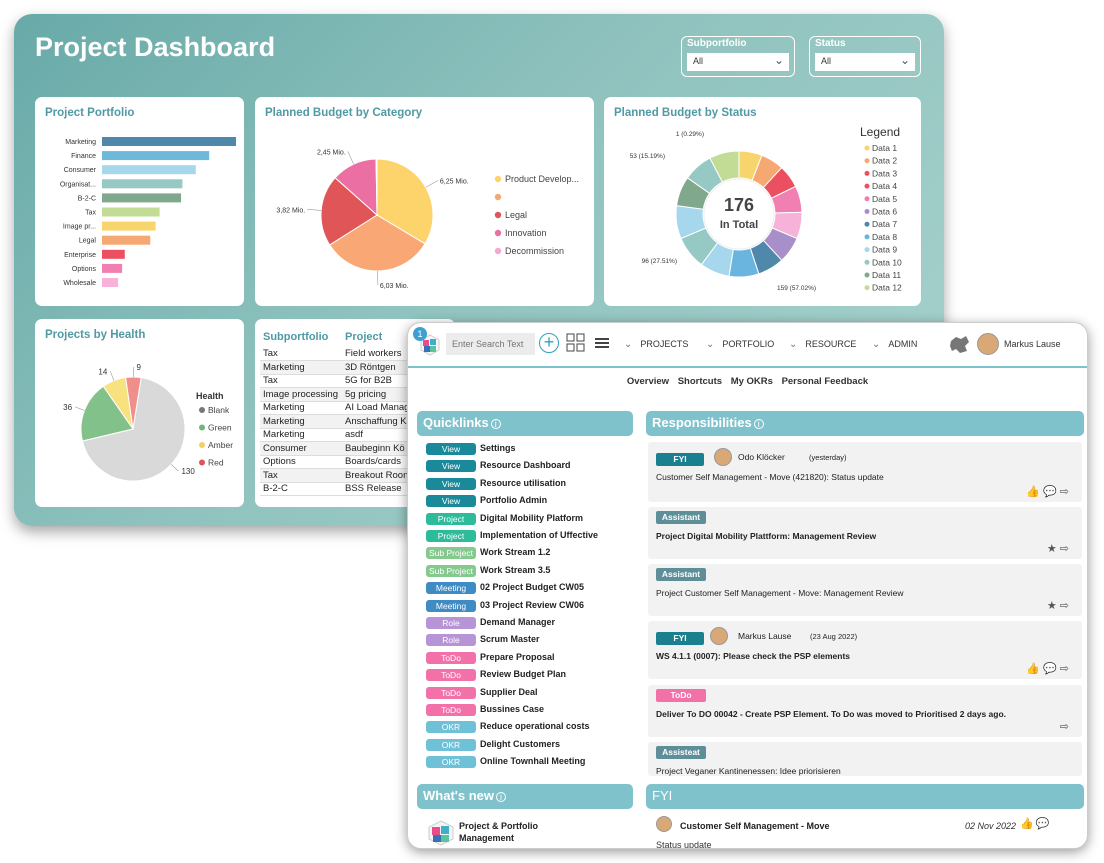 Image resolution: width=1104 pixels, height=863 pixels. I want to click on bar-label: Tax, so click(90, 213).